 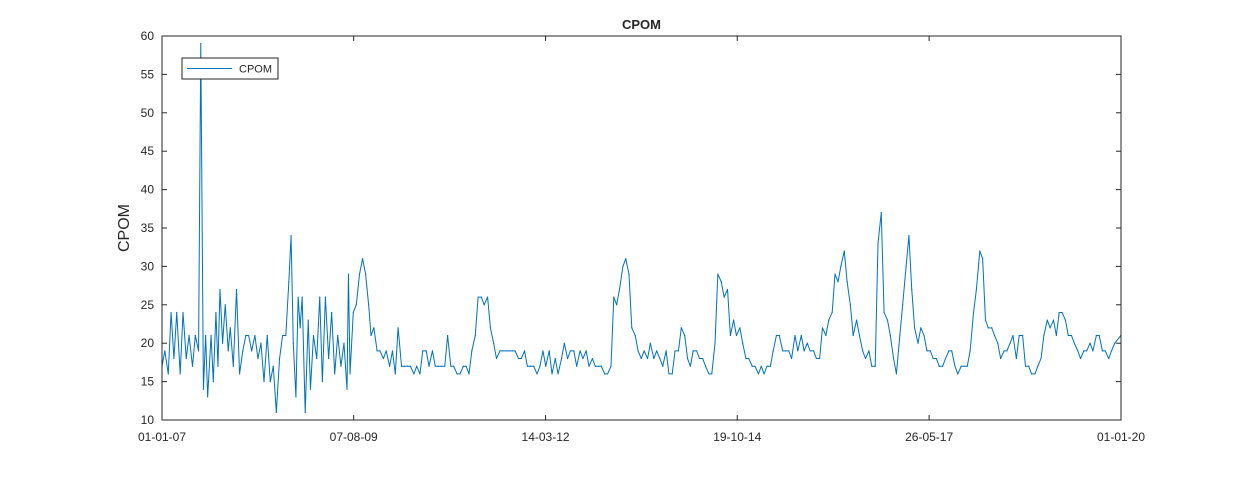 What do you see at coordinates (148, 228) in the screenshot?
I see `y-tick-label: 35` at bounding box center [148, 228].